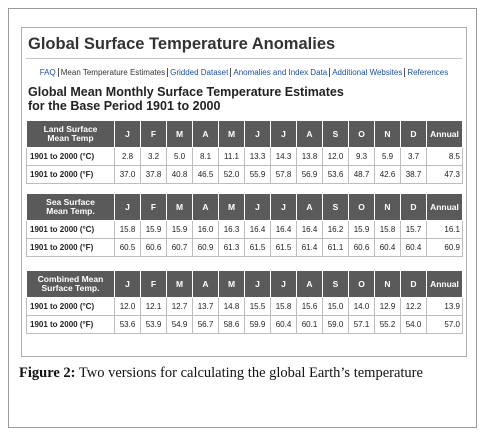  What do you see at coordinates (413, 156) in the screenshot?
I see `cell: 3.7` at bounding box center [413, 156].